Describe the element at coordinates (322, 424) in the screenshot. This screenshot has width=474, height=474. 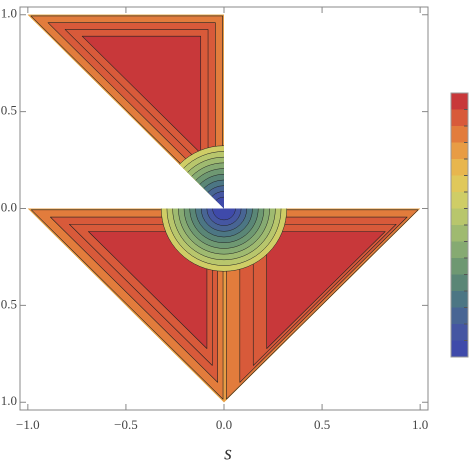
I see `x-tick-label: 0.5` at that location.